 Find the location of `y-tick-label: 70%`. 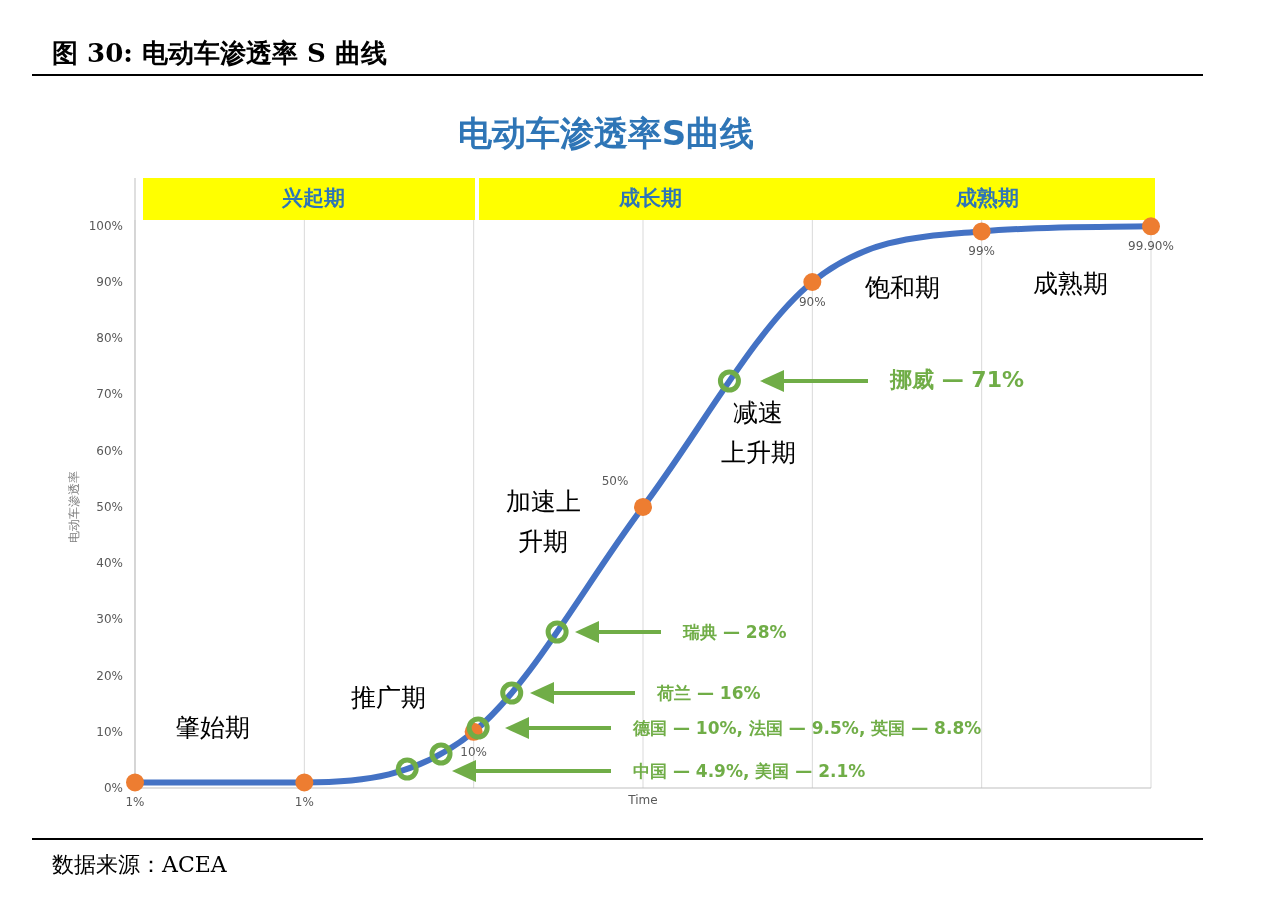

y-tick-label: 70% is located at coordinates (109, 394).